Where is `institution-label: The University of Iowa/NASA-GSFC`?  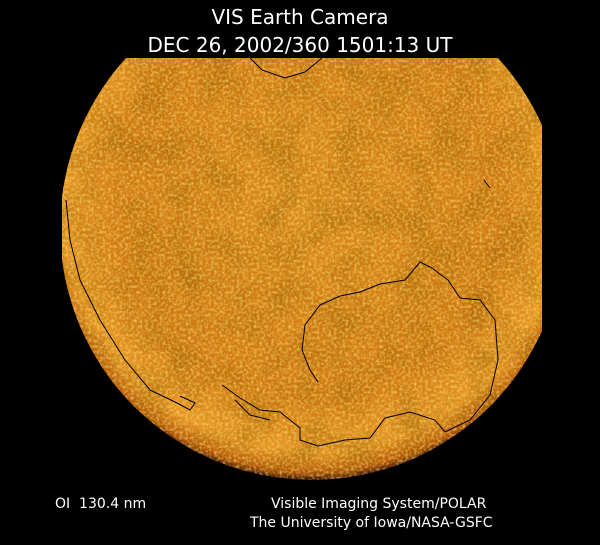 institution-label: The University of Iowa/NASA-GSFC is located at coordinates (371, 523).